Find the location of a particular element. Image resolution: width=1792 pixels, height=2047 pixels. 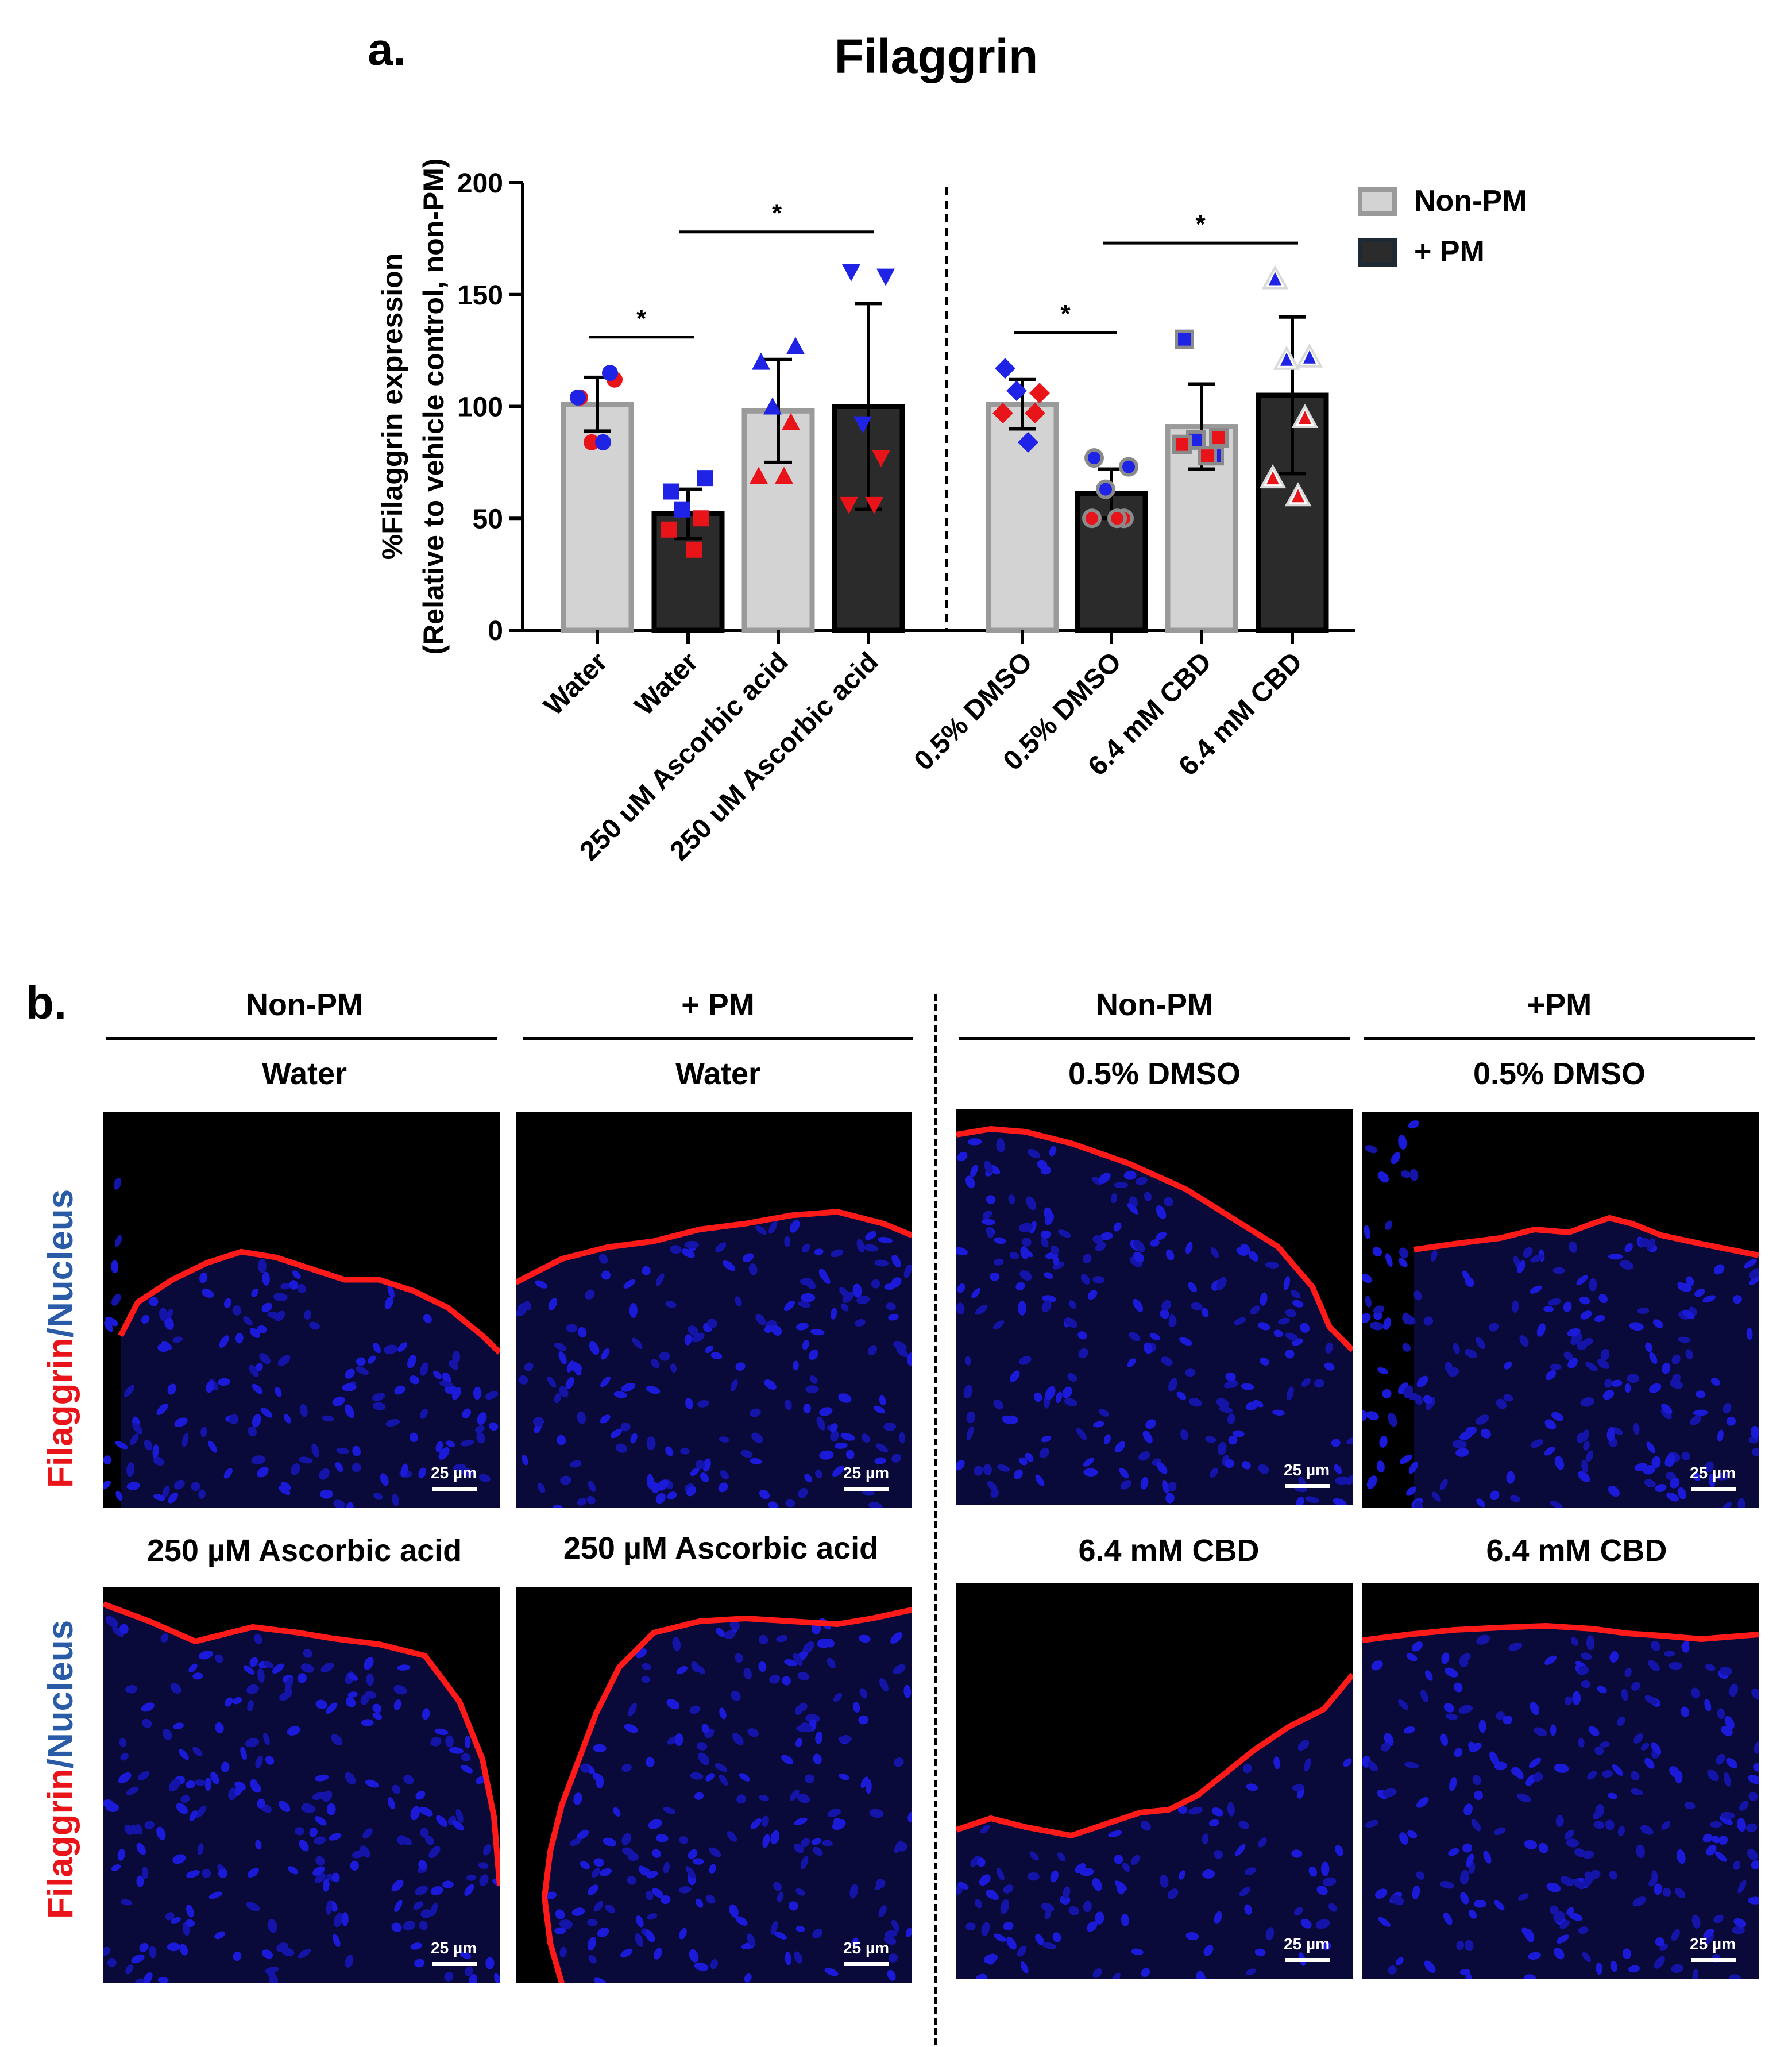

y-tick-label: 150 is located at coordinates (480, 296).